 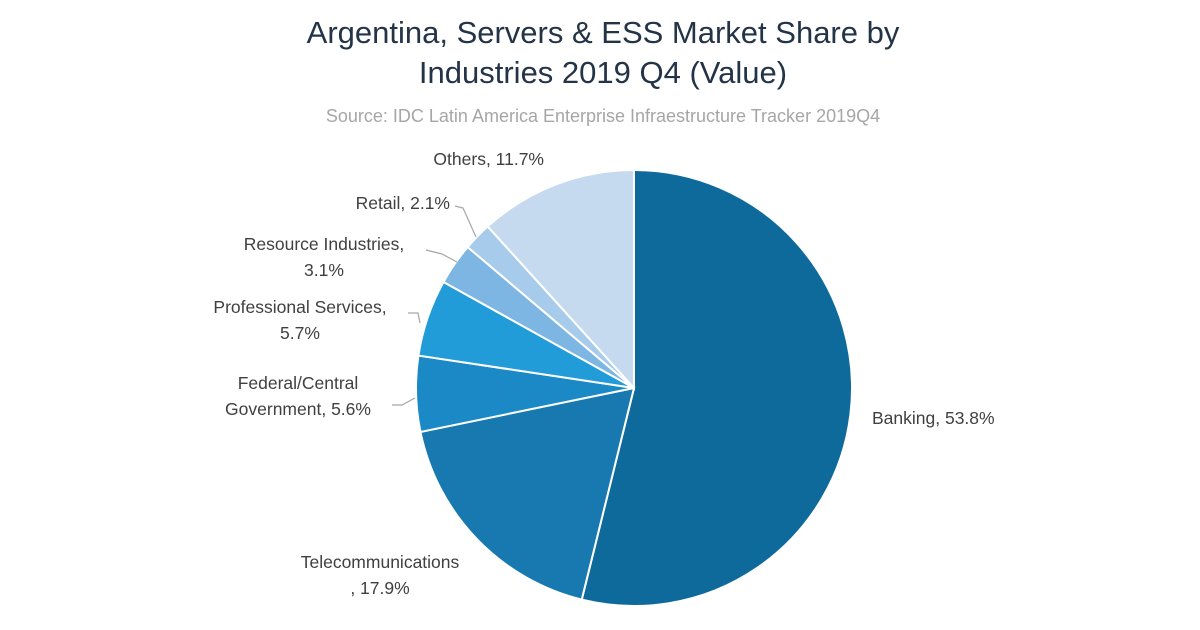 I want to click on leader-line-professional-services, so click(x=414, y=318).